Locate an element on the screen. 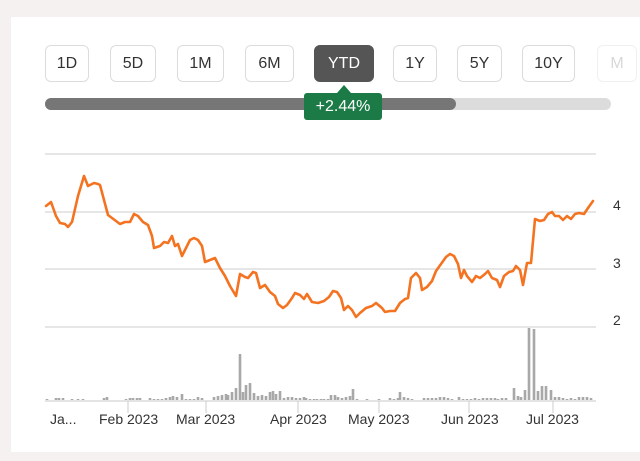 The width and height of the screenshot is (640, 461). x-axis-label: Jun 2023 is located at coordinates (470, 419).